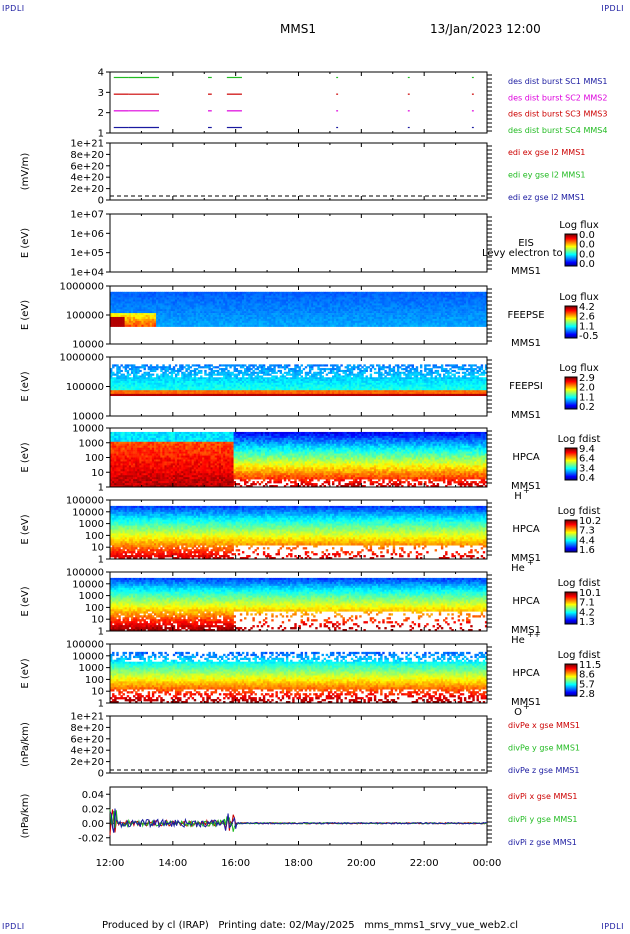 Image resolution: width=630 pixels, height=934 pixels. I want to click on ytick-label-hpca_hepp-2: 100, so click(94, 608).